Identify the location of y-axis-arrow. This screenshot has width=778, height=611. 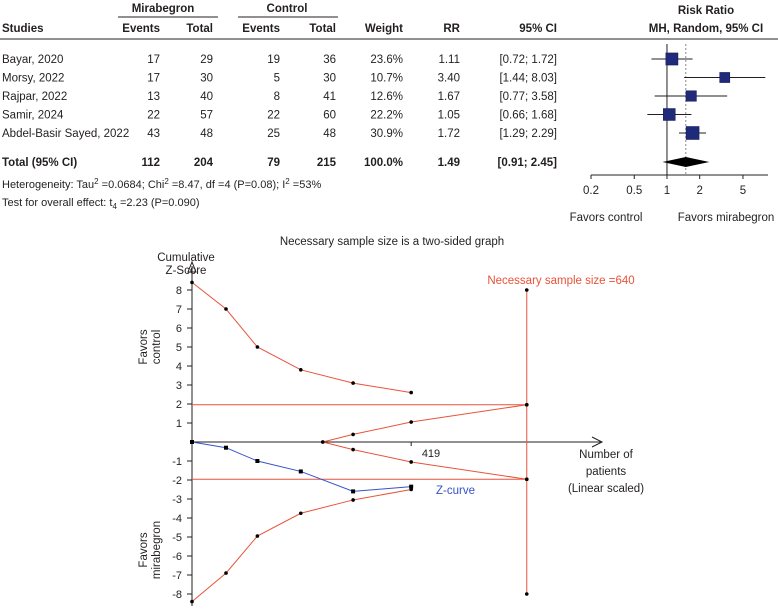
(192, 266).